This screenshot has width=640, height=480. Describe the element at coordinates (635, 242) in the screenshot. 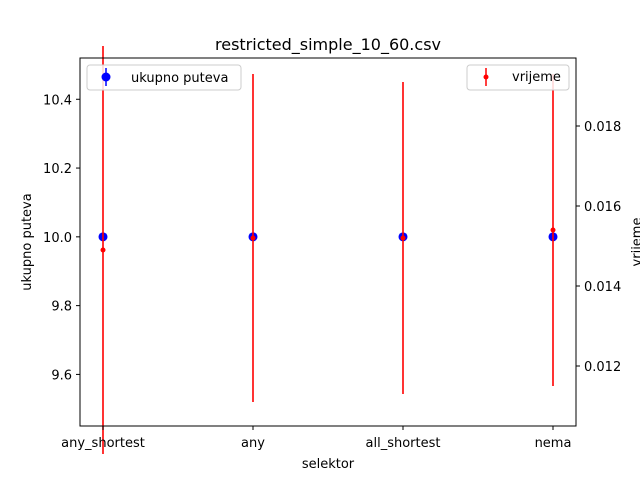

I see `right-y-axis-label: vrijeme` at that location.